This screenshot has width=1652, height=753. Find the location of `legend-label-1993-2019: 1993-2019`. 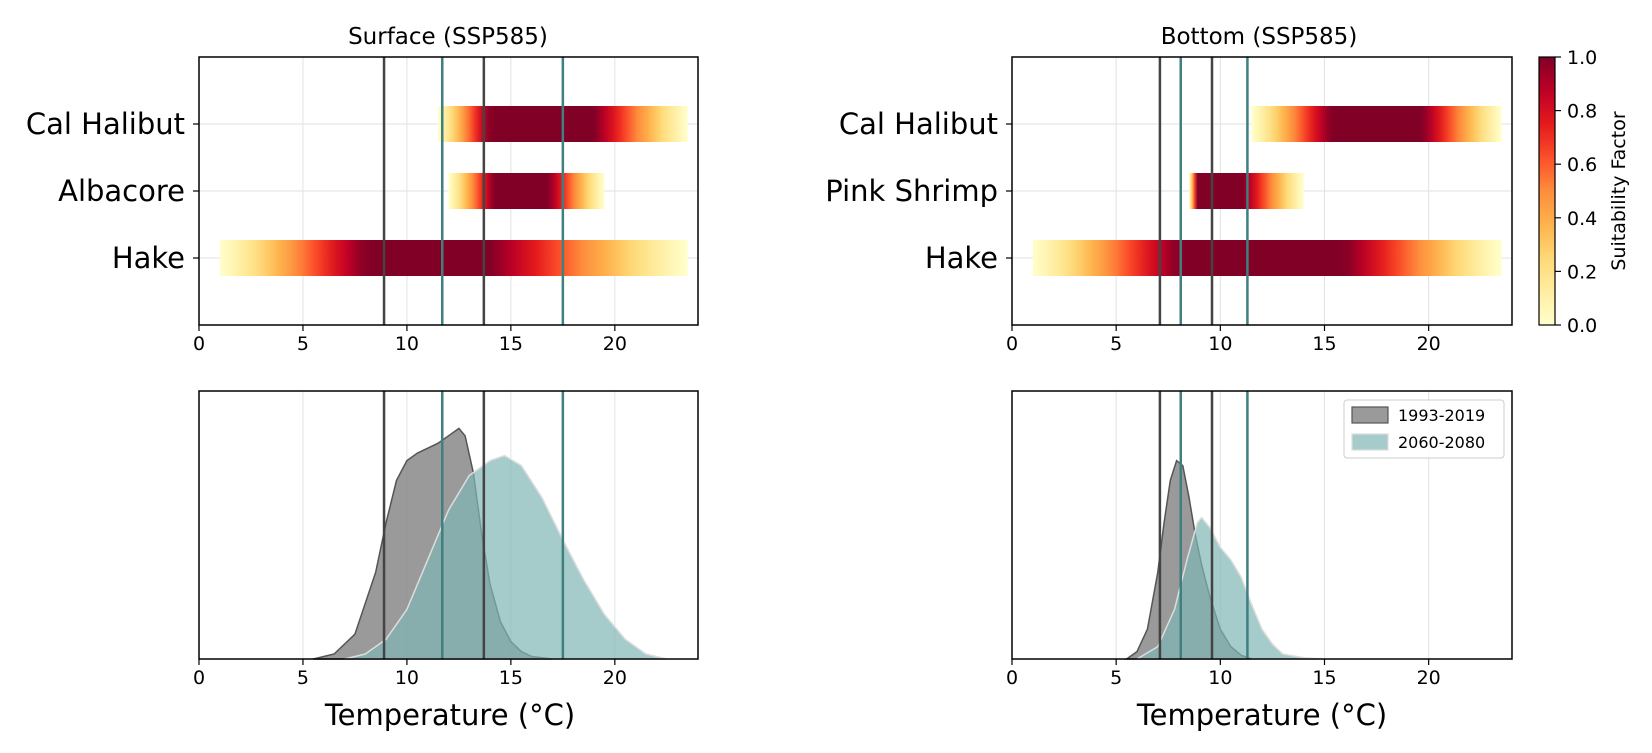

legend-label-1993-2019: 1993-2019 is located at coordinates (1441, 415).